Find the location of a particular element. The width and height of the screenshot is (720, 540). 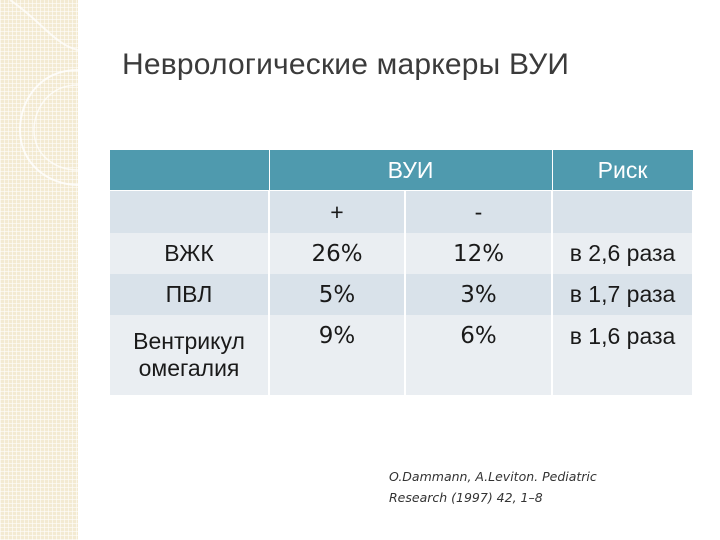

header-risk: Риск is located at coordinates (623, 170).